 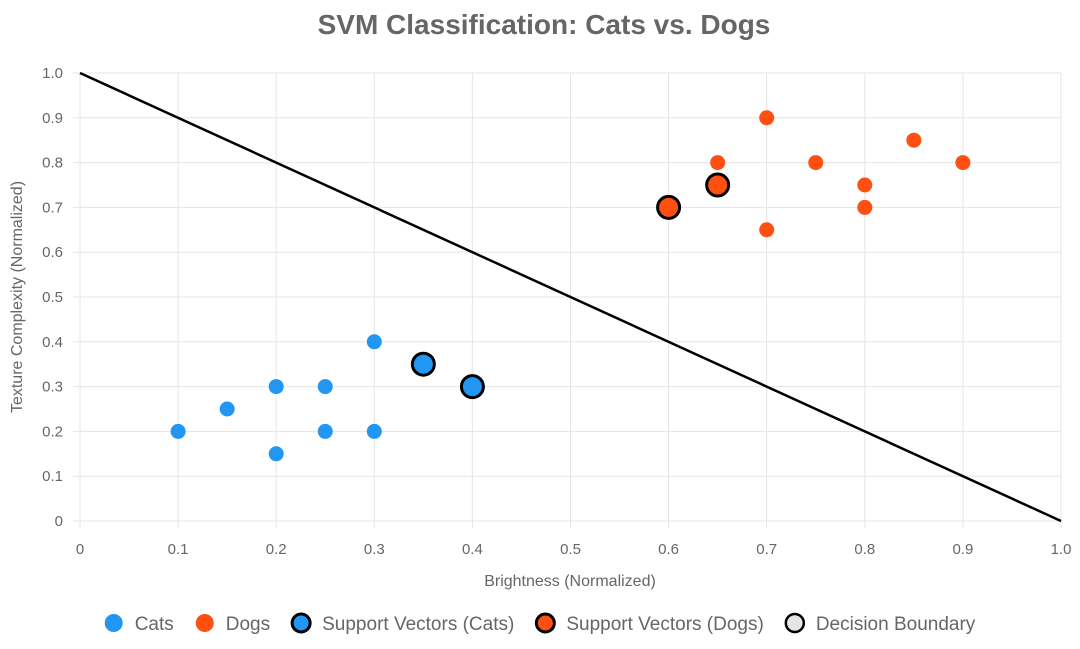 I want to click on legend-label: Cats, so click(x=154, y=624).